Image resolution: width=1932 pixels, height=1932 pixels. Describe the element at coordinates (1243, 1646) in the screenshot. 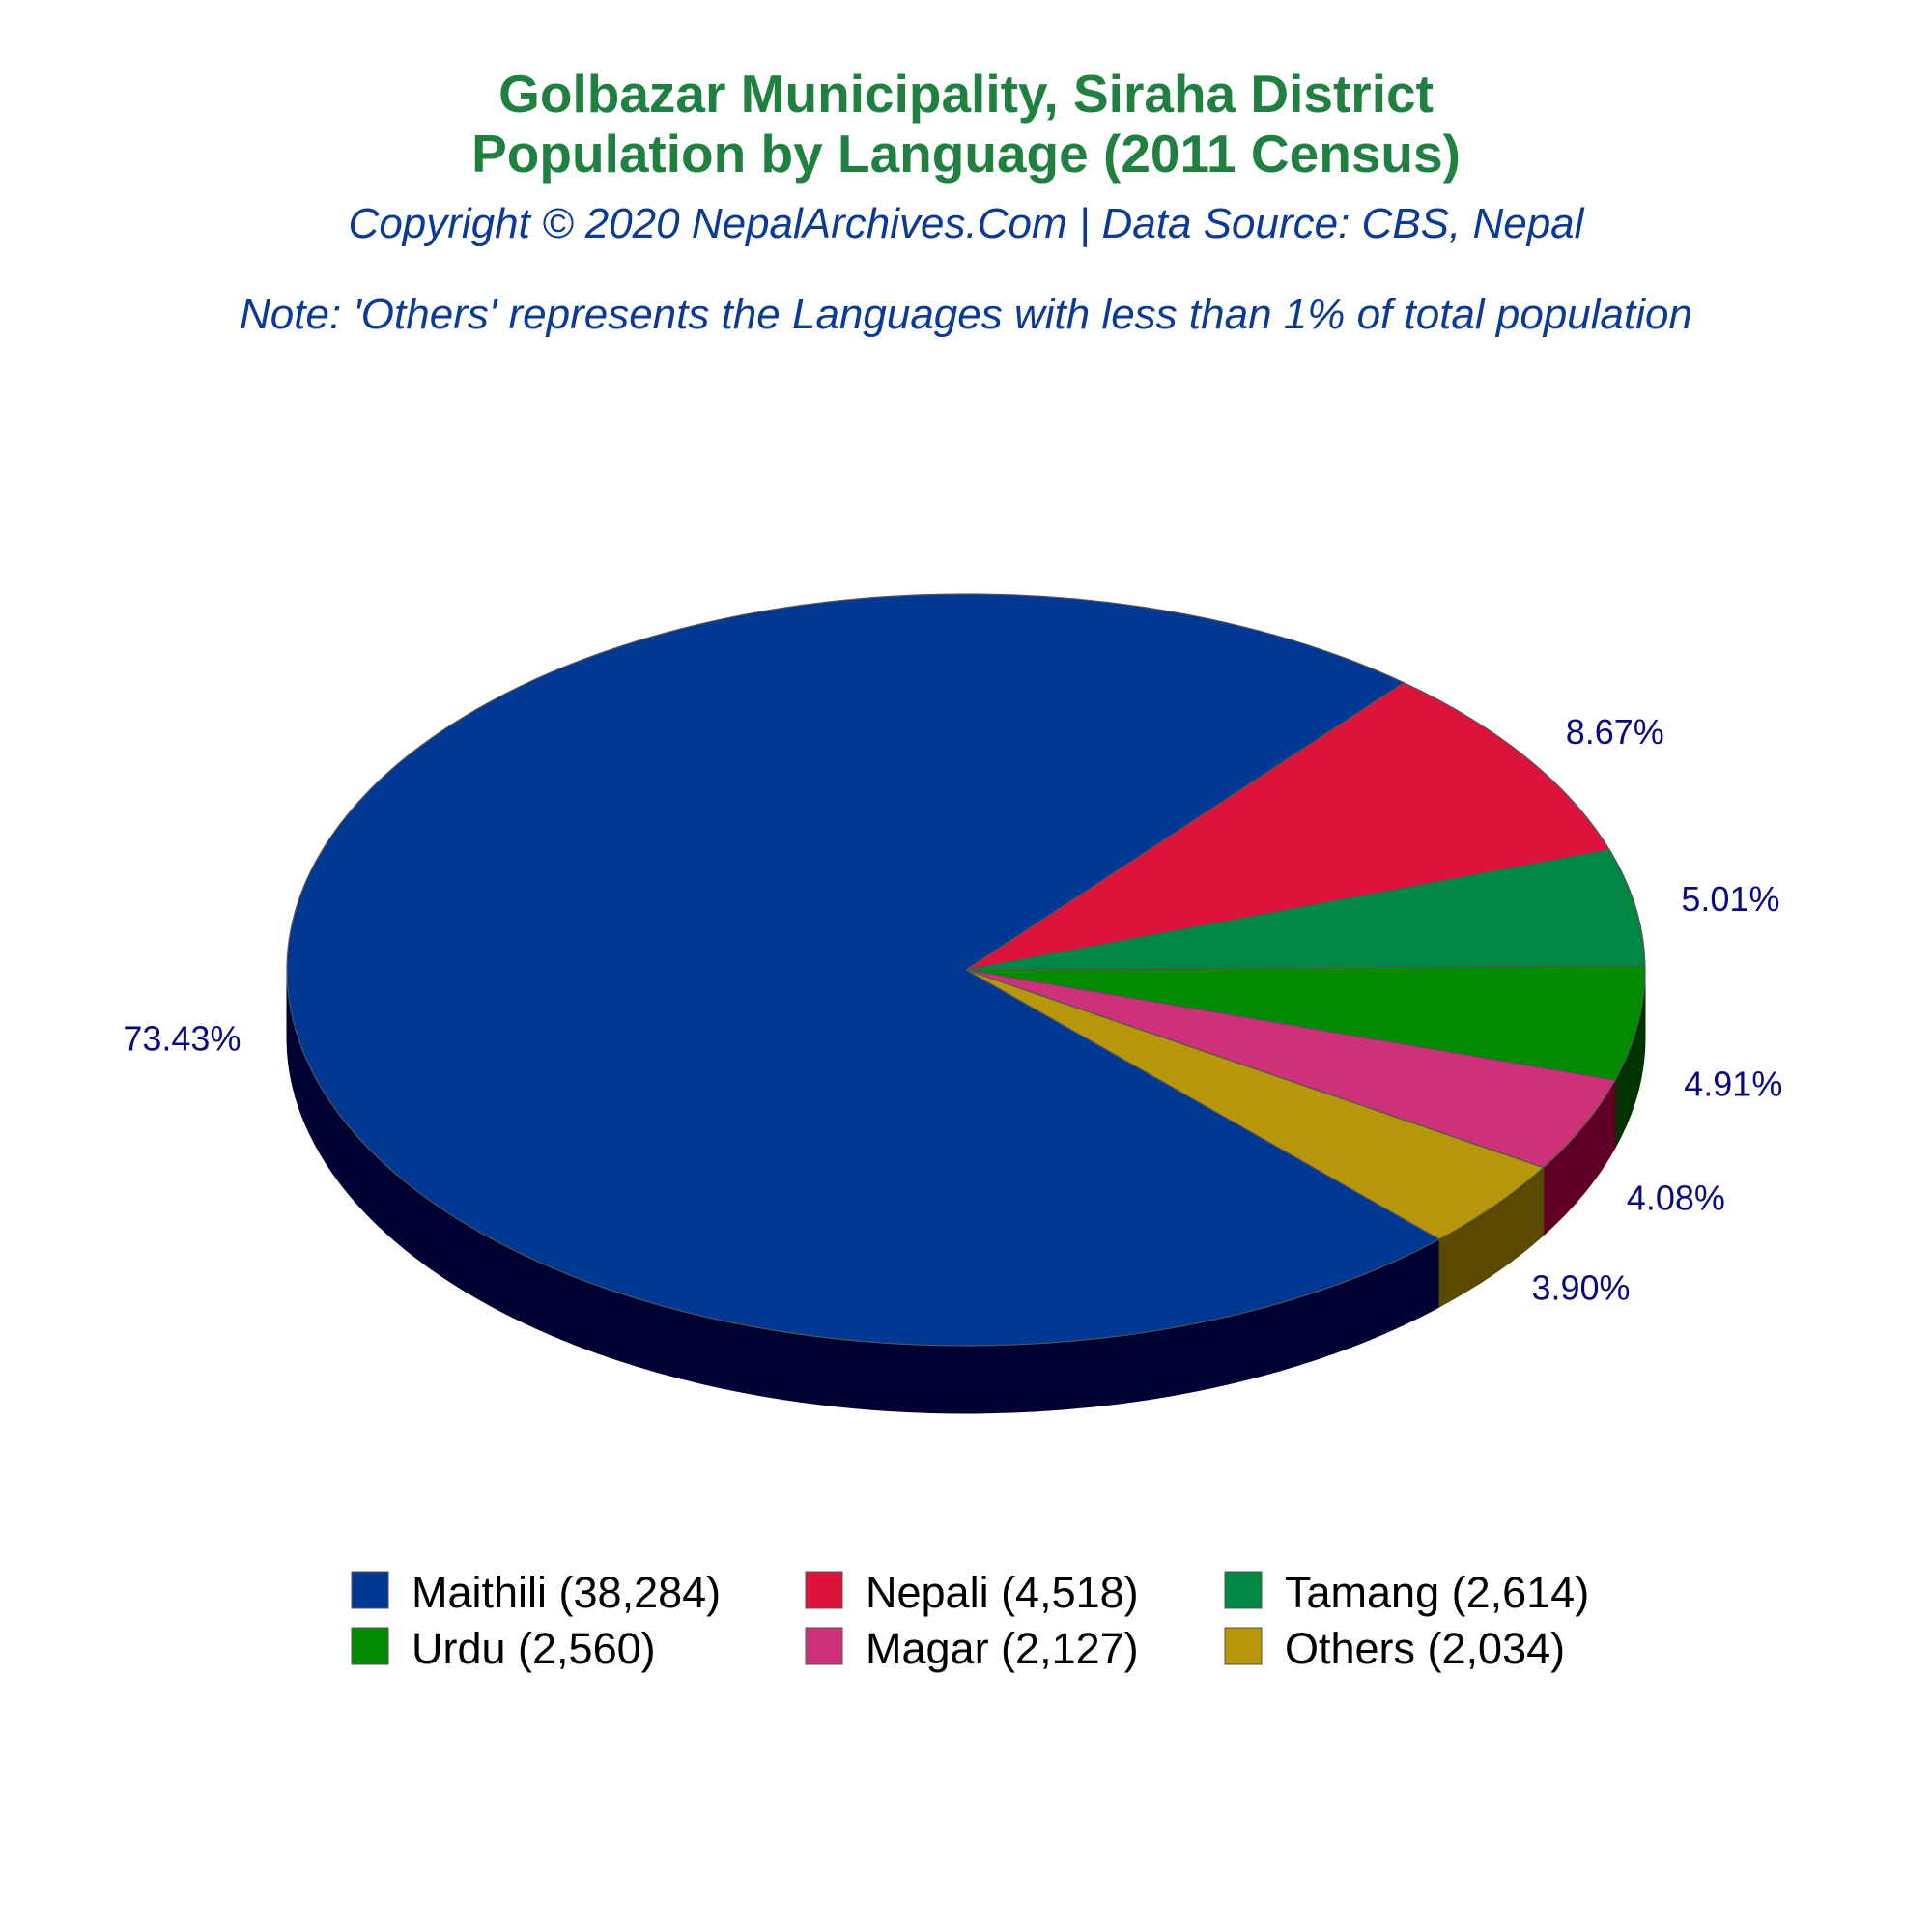

I see `legend-swatch-others` at that location.